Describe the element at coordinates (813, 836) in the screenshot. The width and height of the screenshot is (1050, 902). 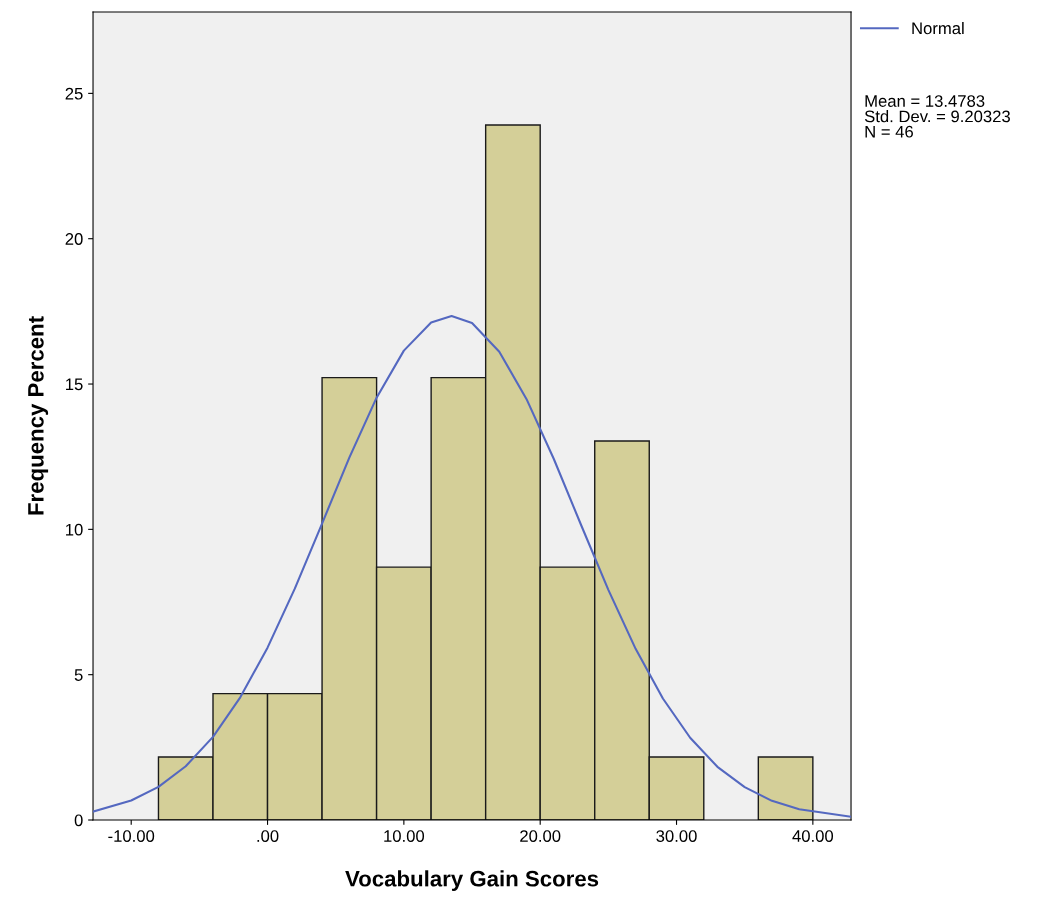
I see `x-tick-label: 40.00` at that location.